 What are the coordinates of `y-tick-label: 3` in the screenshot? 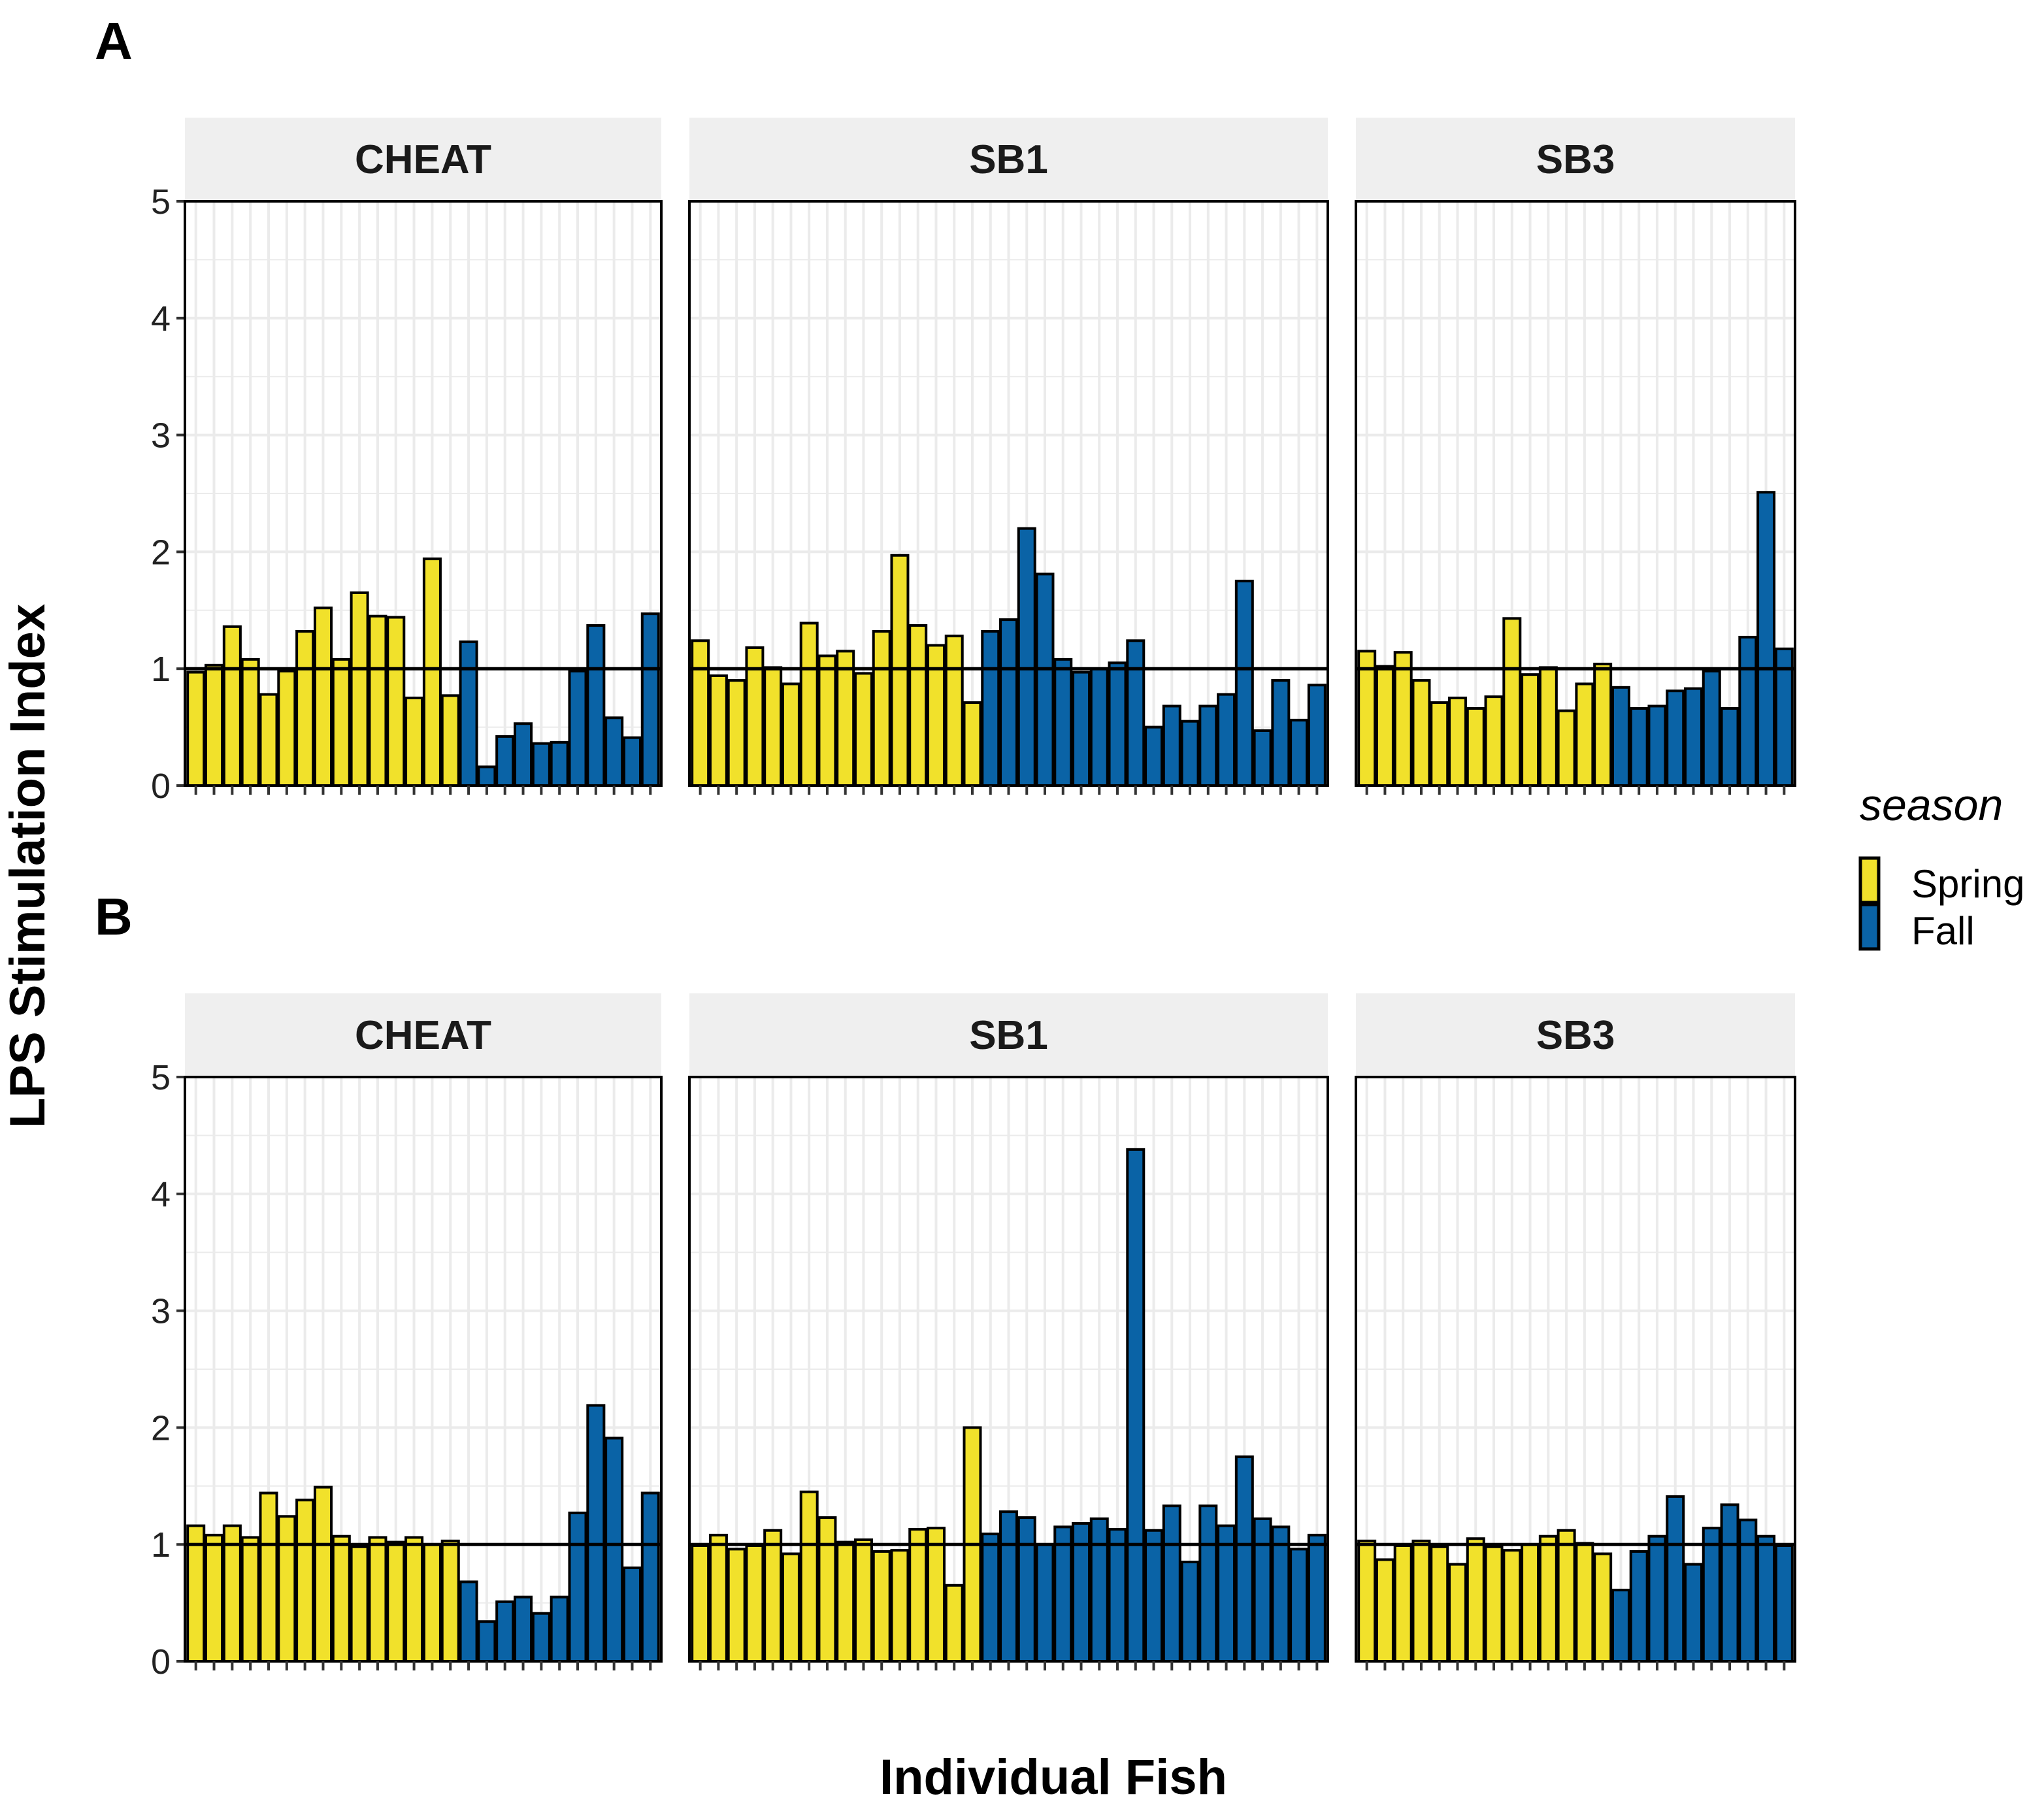 It's located at (161, 1311).